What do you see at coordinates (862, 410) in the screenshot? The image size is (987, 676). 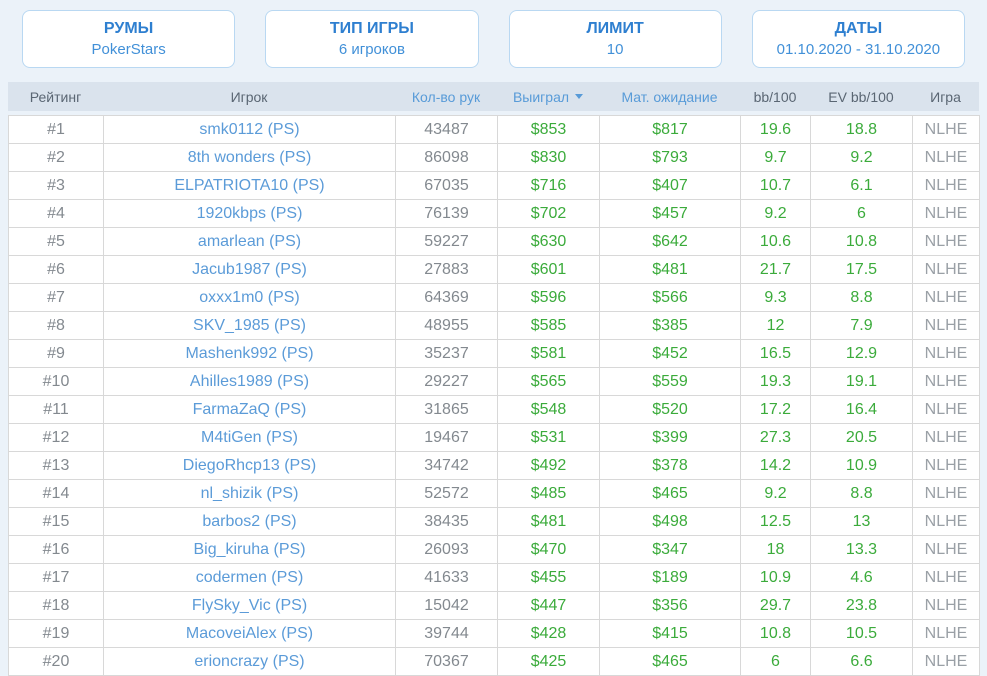 I see `ev-bb100-cell: 16.4` at bounding box center [862, 410].